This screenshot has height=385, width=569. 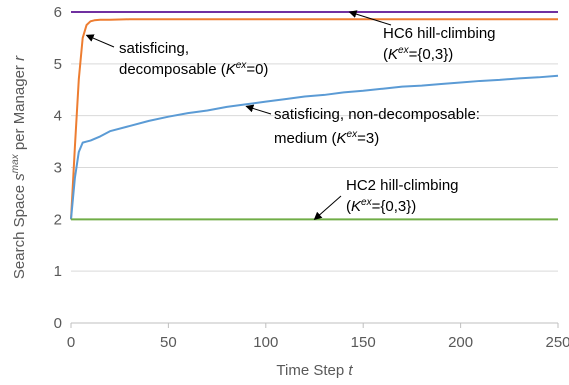 I want to click on annotation-sat_dec-line2: decomposable (Kex=0), so click(x=193, y=69).